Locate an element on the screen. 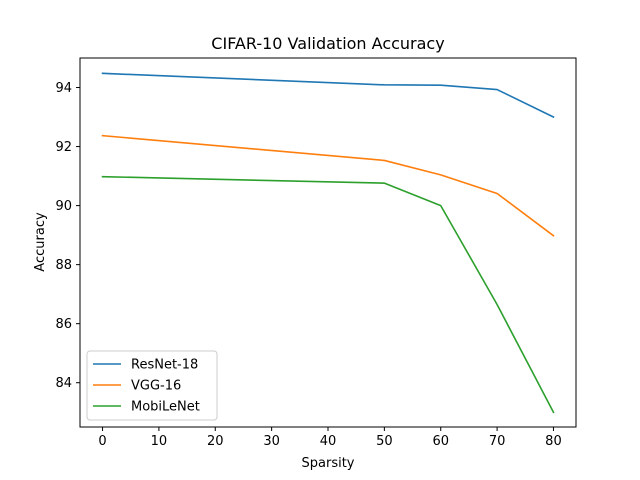  x-tick-label: 20 is located at coordinates (215, 441).